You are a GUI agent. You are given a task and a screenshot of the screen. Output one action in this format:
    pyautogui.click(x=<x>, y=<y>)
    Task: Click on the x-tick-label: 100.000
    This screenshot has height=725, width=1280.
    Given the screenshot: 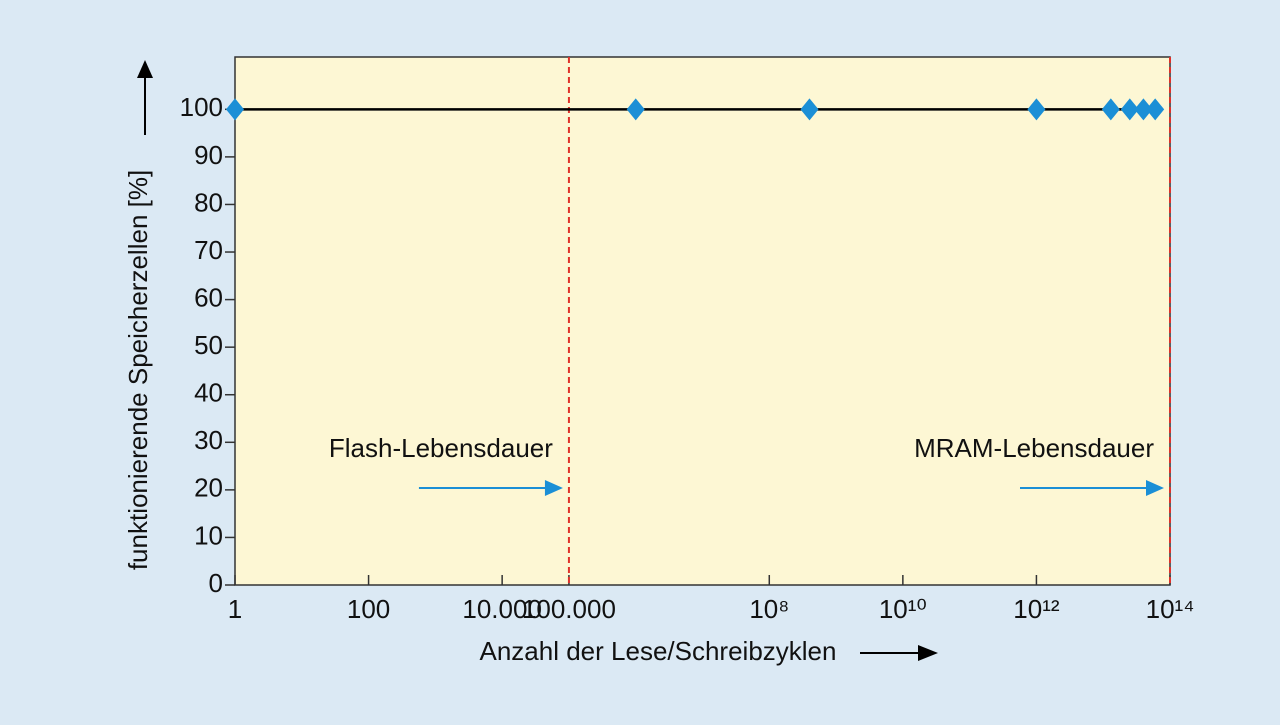 What is the action you would take?
    pyautogui.click(x=569, y=609)
    